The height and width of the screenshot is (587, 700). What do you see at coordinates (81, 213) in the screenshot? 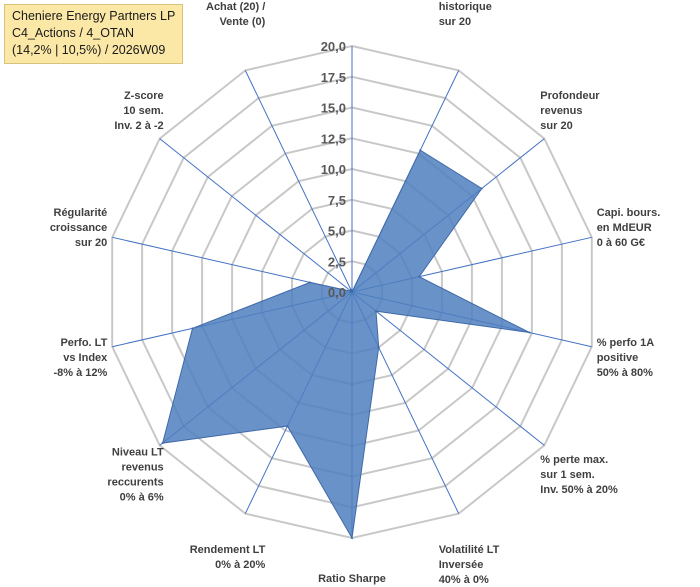
I see `axis-label-line: Régularité` at bounding box center [81, 213].